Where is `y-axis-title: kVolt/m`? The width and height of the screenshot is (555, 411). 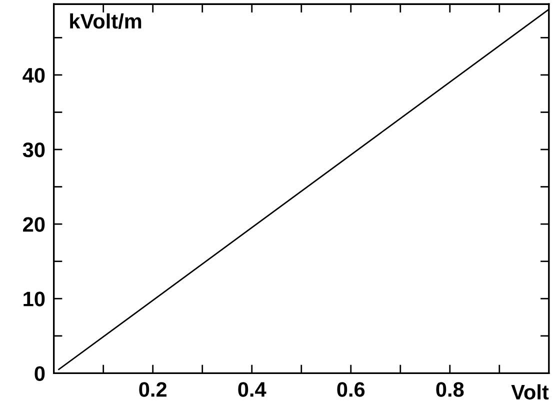
y-axis-title: kVolt/m is located at coordinates (106, 21).